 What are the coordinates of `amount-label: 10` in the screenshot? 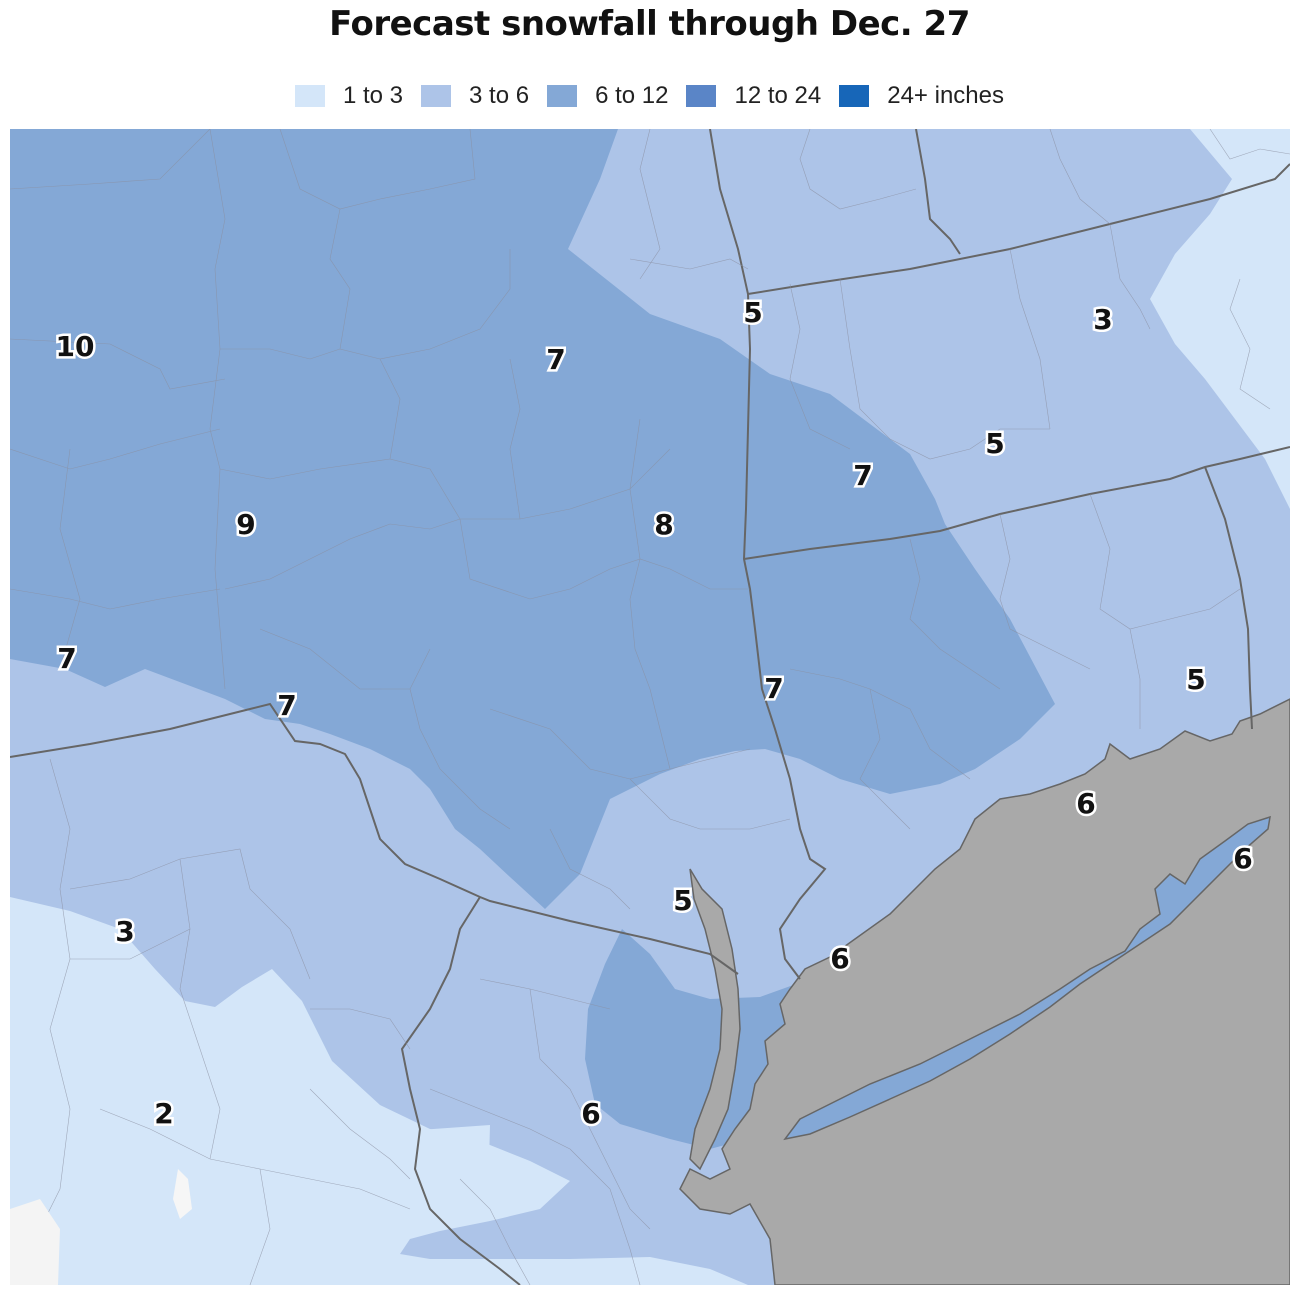 It's located at (75, 346).